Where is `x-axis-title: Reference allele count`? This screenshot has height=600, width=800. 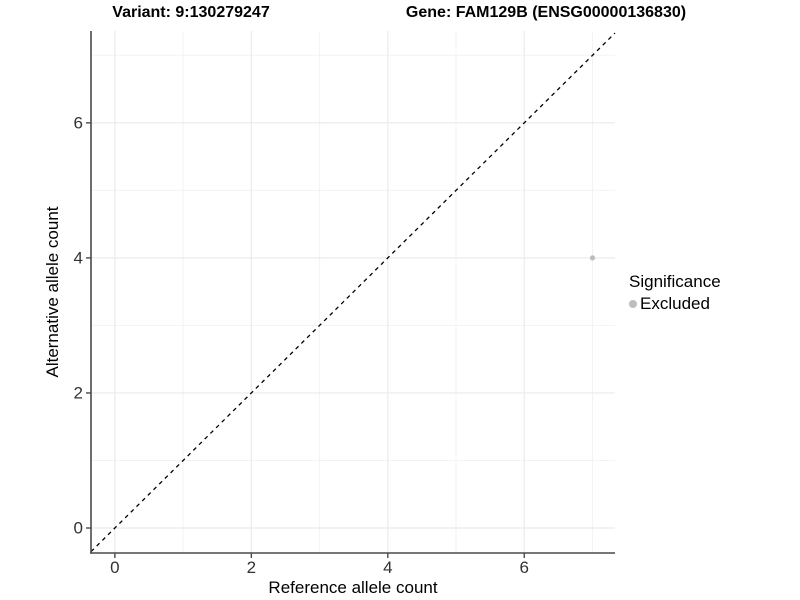
x-axis-title: Reference allele count is located at coordinates (353, 587).